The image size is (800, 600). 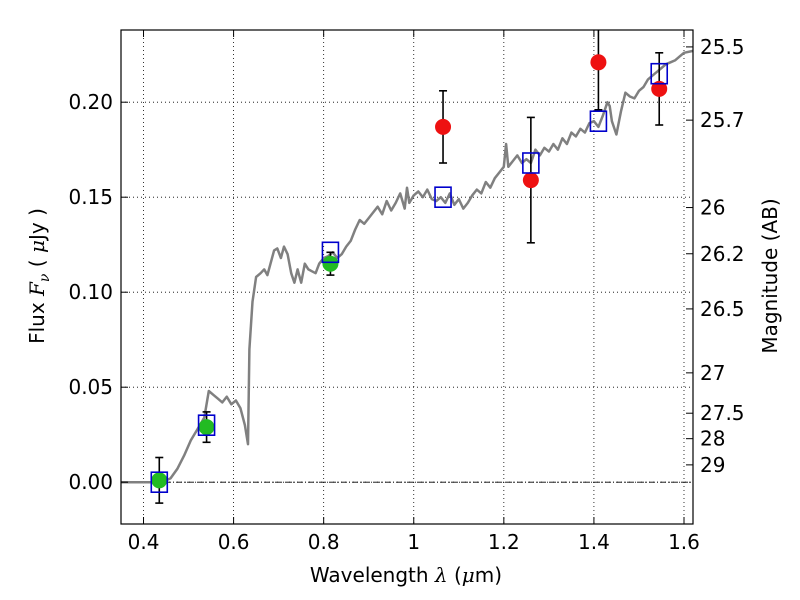 I want to click on mag-tick-label: 26.2, so click(x=722, y=254).